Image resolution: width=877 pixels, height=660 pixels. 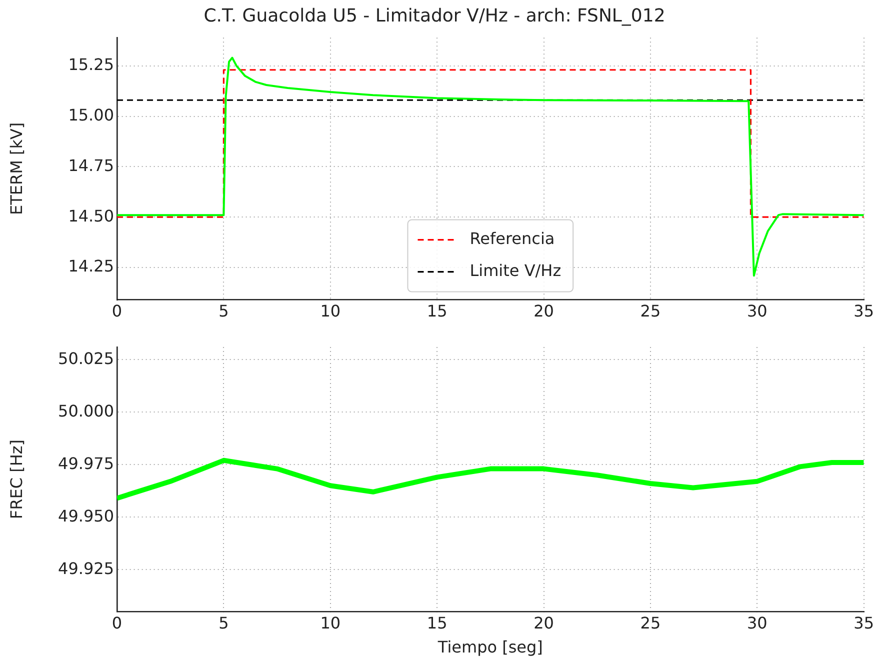 I want to click on y-tick-label: 49.950, so click(x=86, y=516).